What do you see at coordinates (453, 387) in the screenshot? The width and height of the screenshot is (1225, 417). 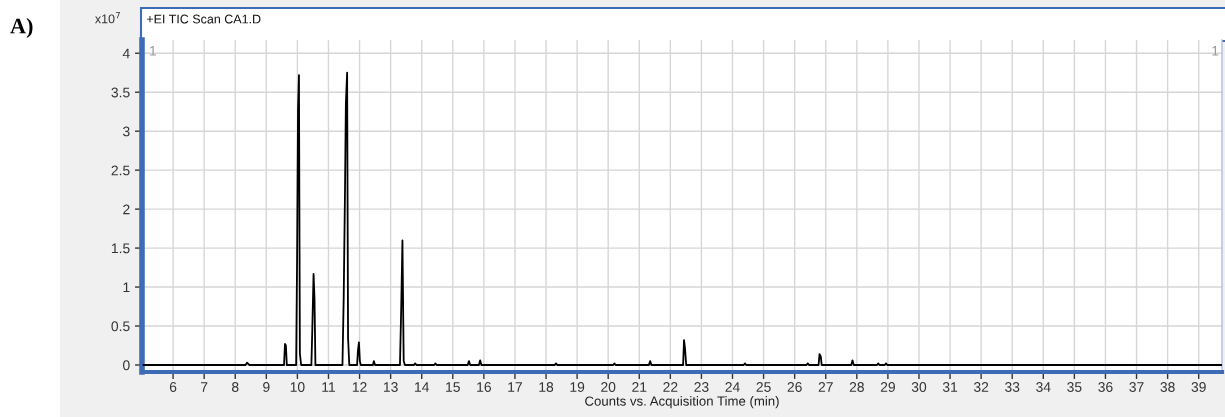 I see `x-tick-label: 15` at bounding box center [453, 387].